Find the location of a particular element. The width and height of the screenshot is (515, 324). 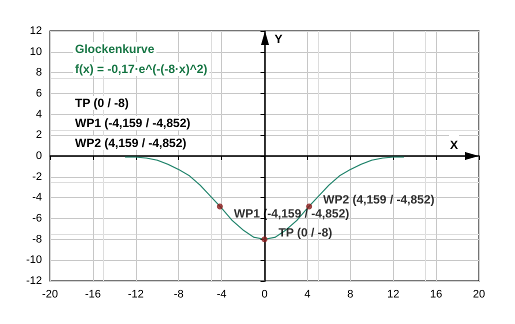

text: f(x) = -0,17·e^(-(-8·x)^2) is located at coordinates (141, 69).